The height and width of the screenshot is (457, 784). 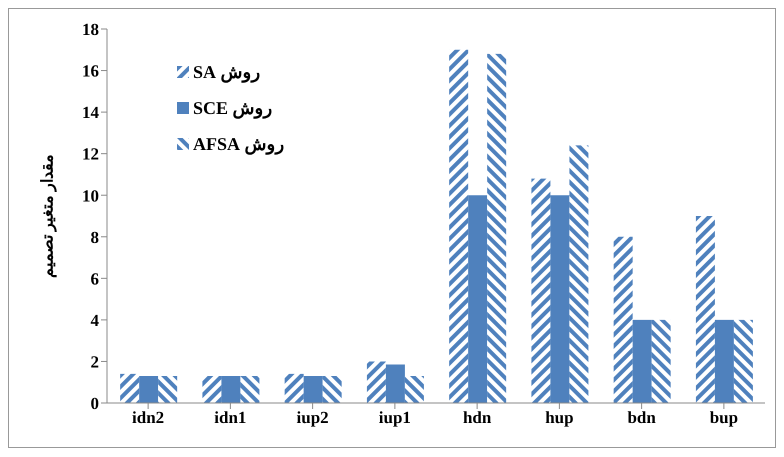 What do you see at coordinates (94, 404) in the screenshot?
I see `y-tick-label: 0` at bounding box center [94, 404].